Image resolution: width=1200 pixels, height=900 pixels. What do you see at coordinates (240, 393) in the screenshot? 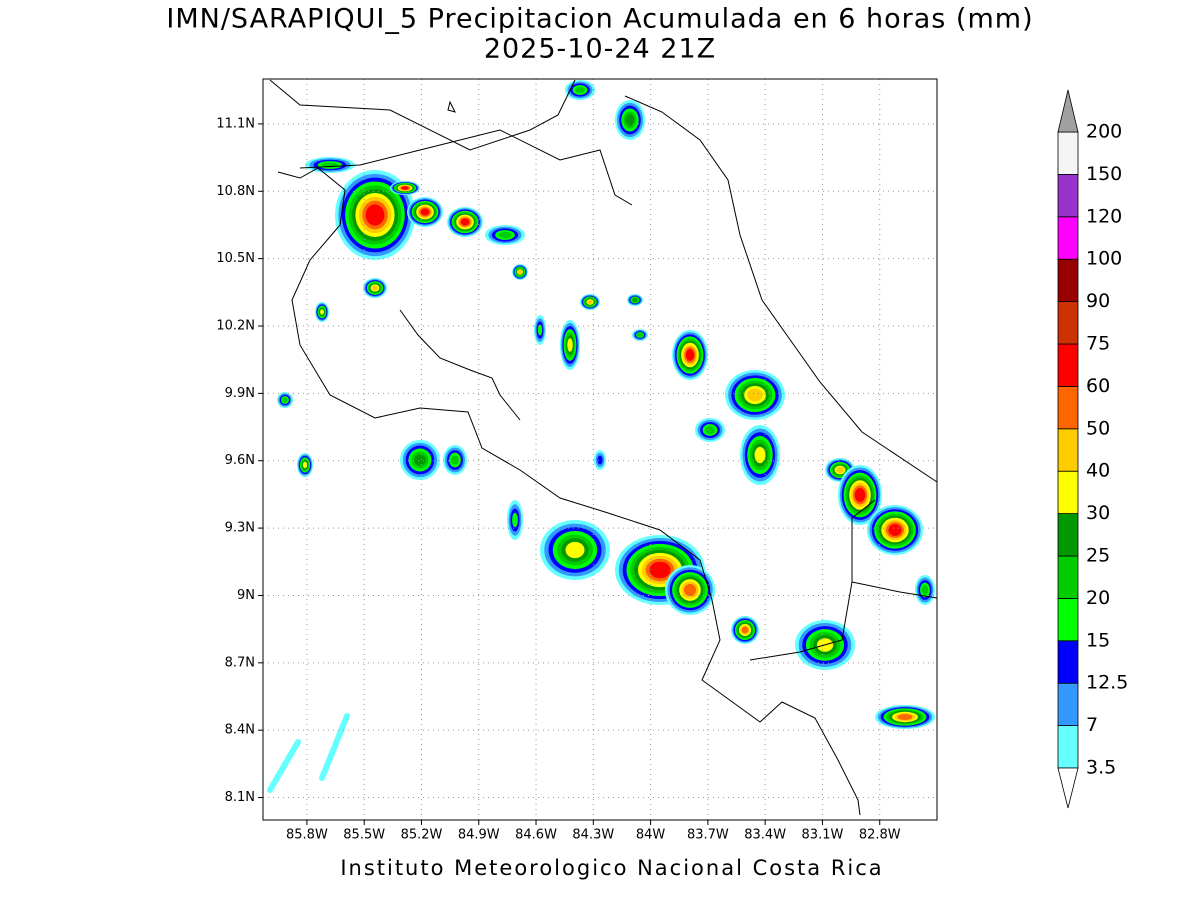
I see `y-tick-label: 9.9N` at bounding box center [240, 393].